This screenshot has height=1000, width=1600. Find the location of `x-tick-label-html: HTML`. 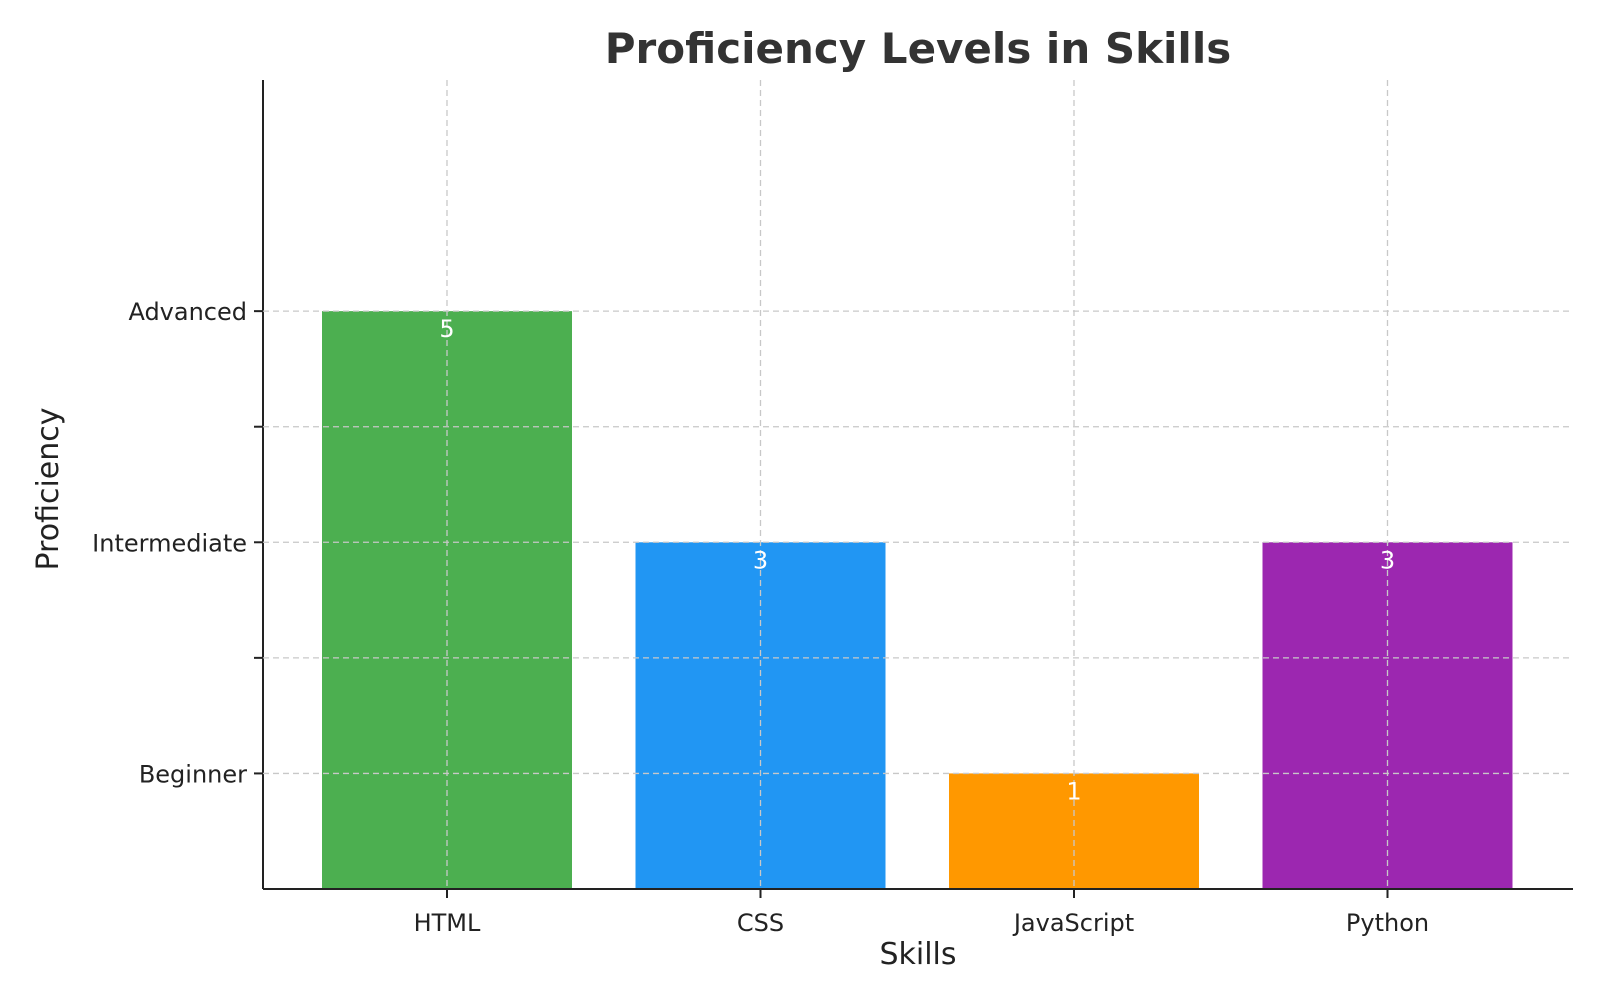

x-tick-label-html: HTML is located at coordinates (447, 923).